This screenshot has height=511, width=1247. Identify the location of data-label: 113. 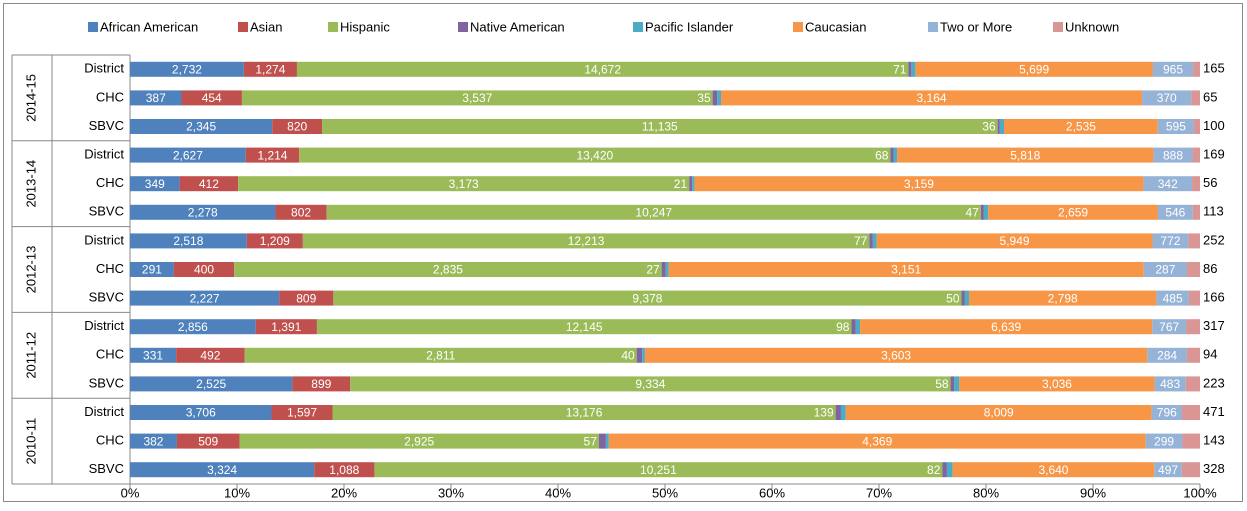
(1213, 211).